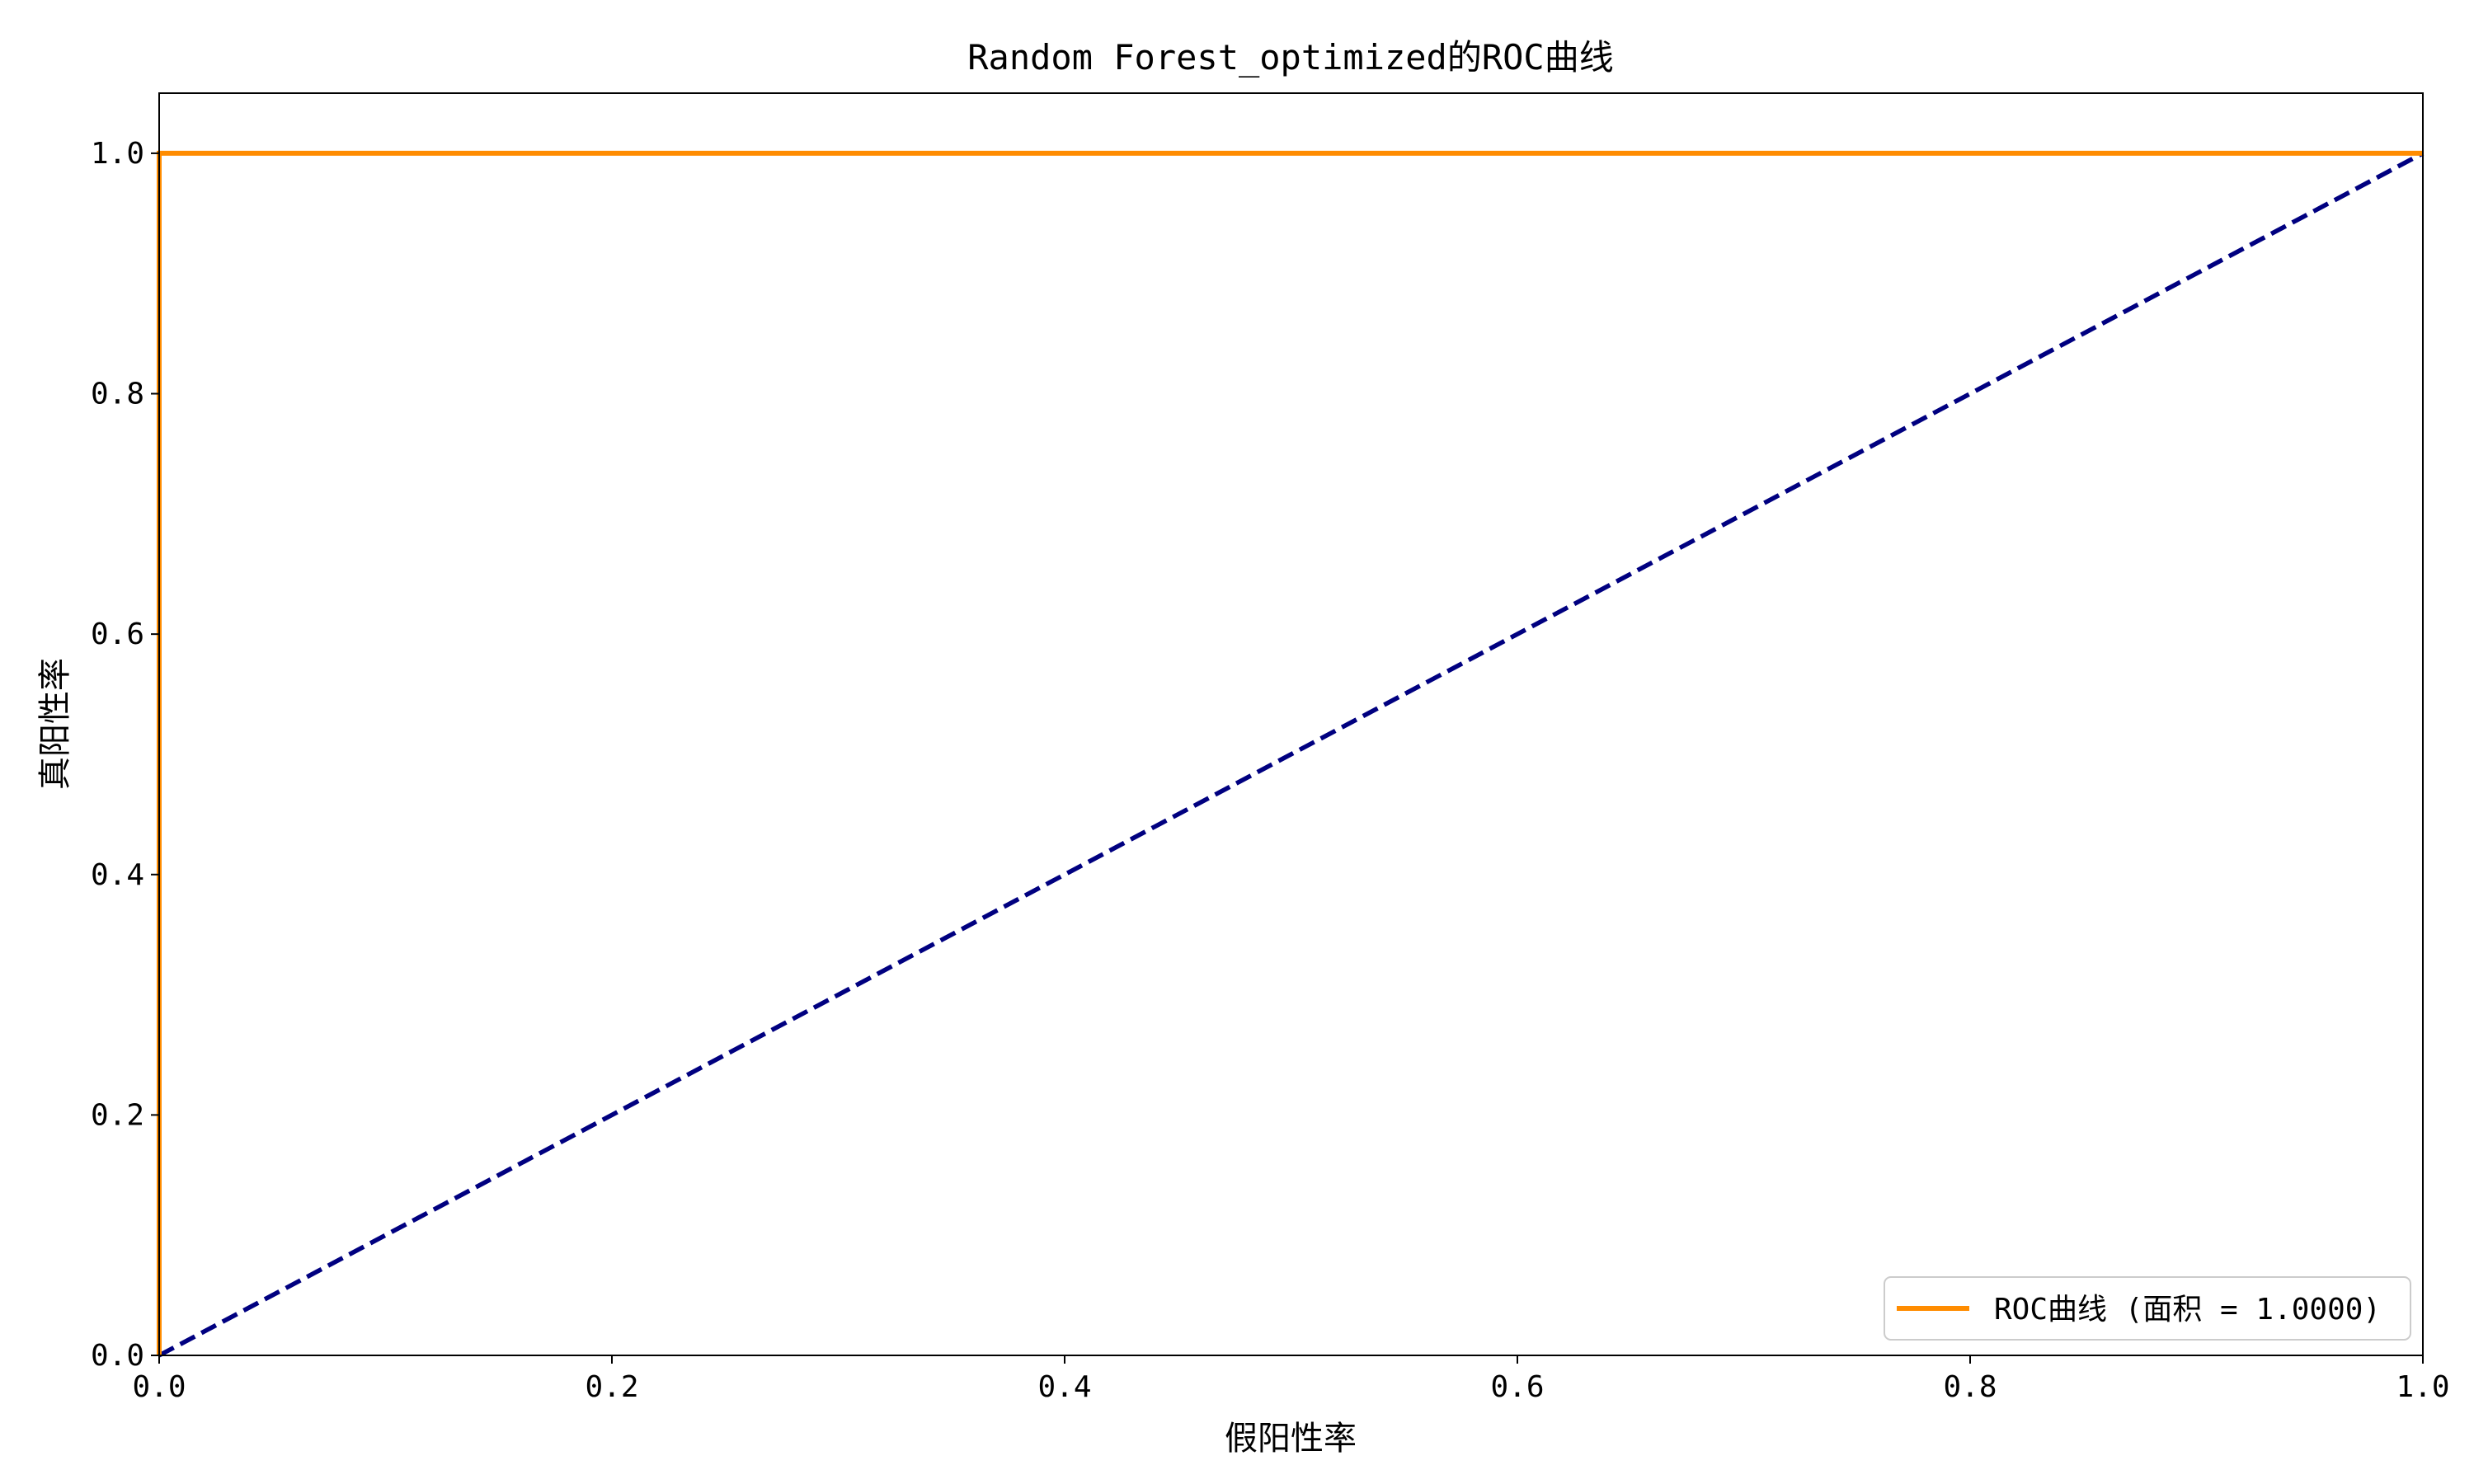 The width and height of the screenshot is (2474, 1484). Describe the element at coordinates (117, 1356) in the screenshot. I see `y-tick-label: 0.0` at that location.